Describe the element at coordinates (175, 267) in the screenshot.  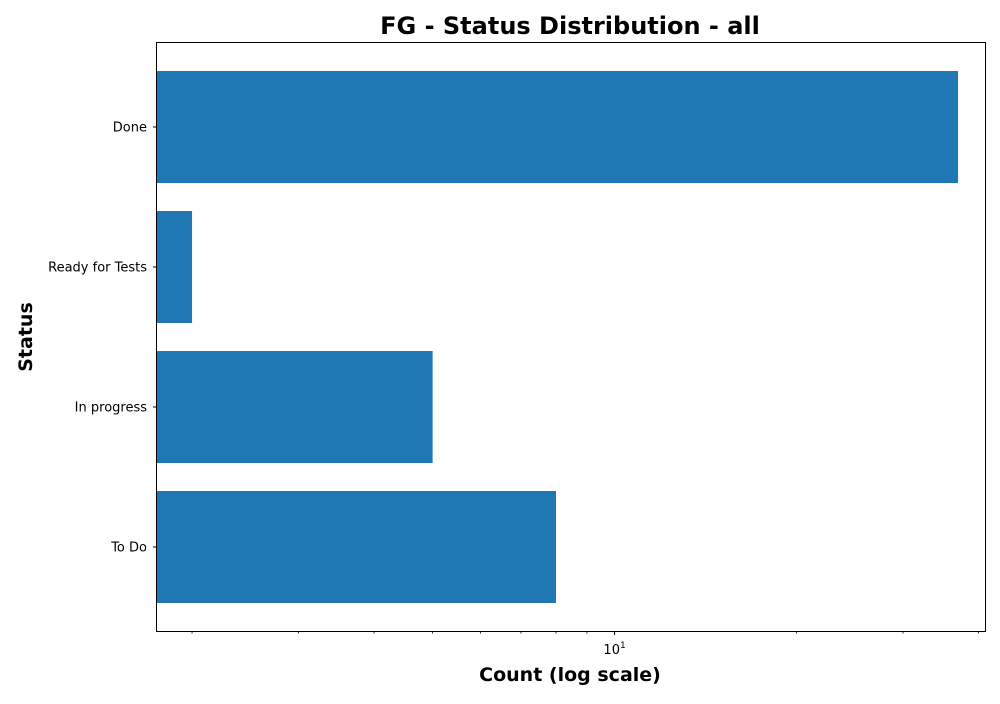
I see `bar-ready-for-tests` at that location.